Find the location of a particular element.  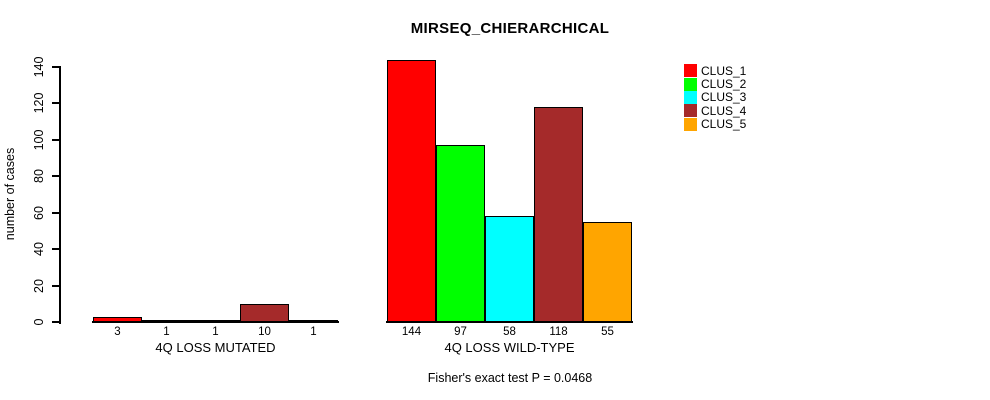

legend-item: CLUS_1 is located at coordinates (715, 70).